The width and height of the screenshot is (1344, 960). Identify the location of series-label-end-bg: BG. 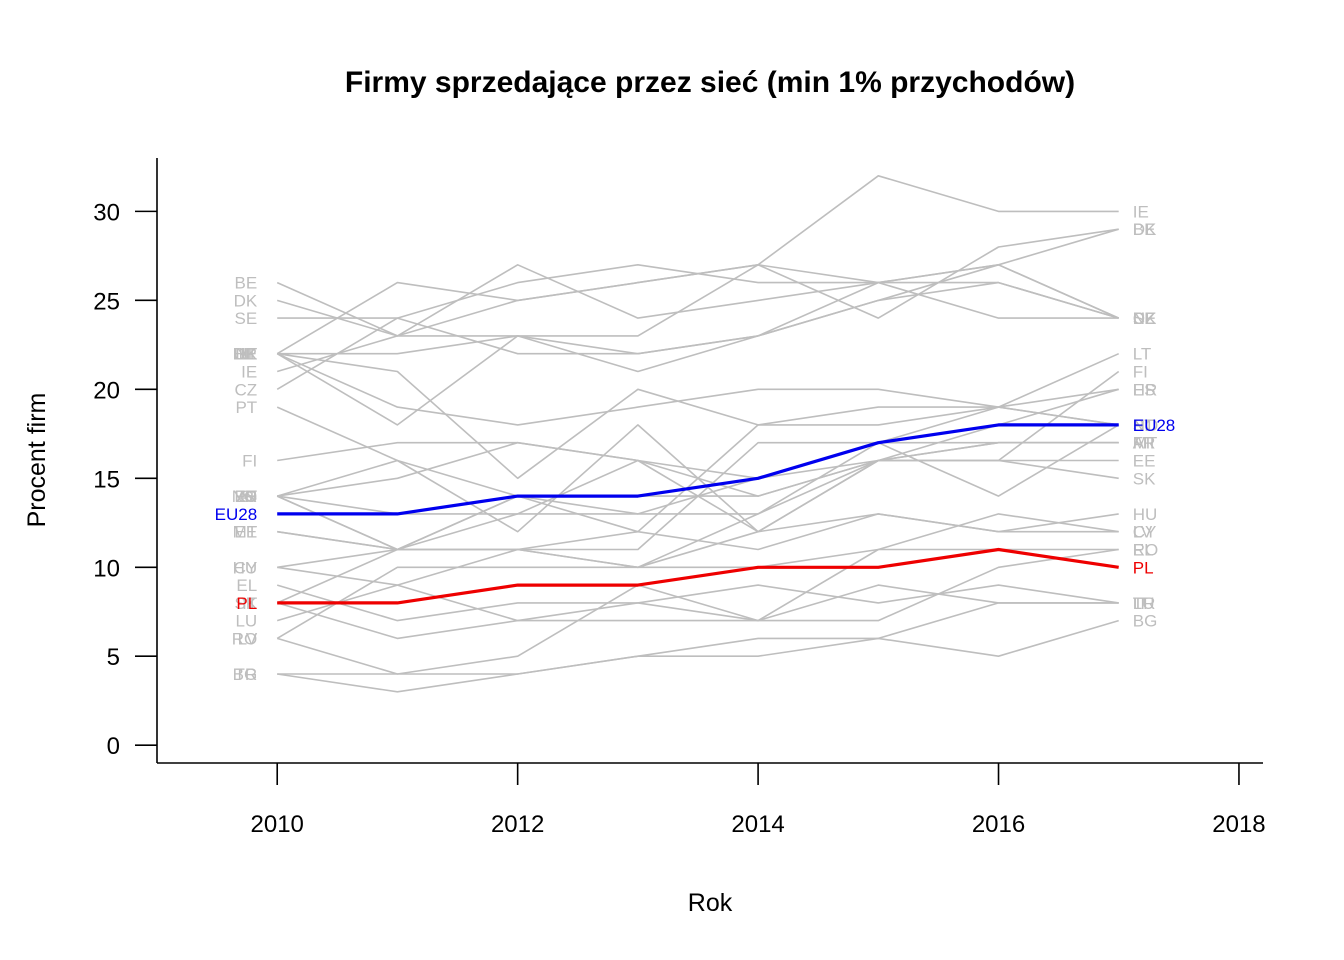
(1145, 621).